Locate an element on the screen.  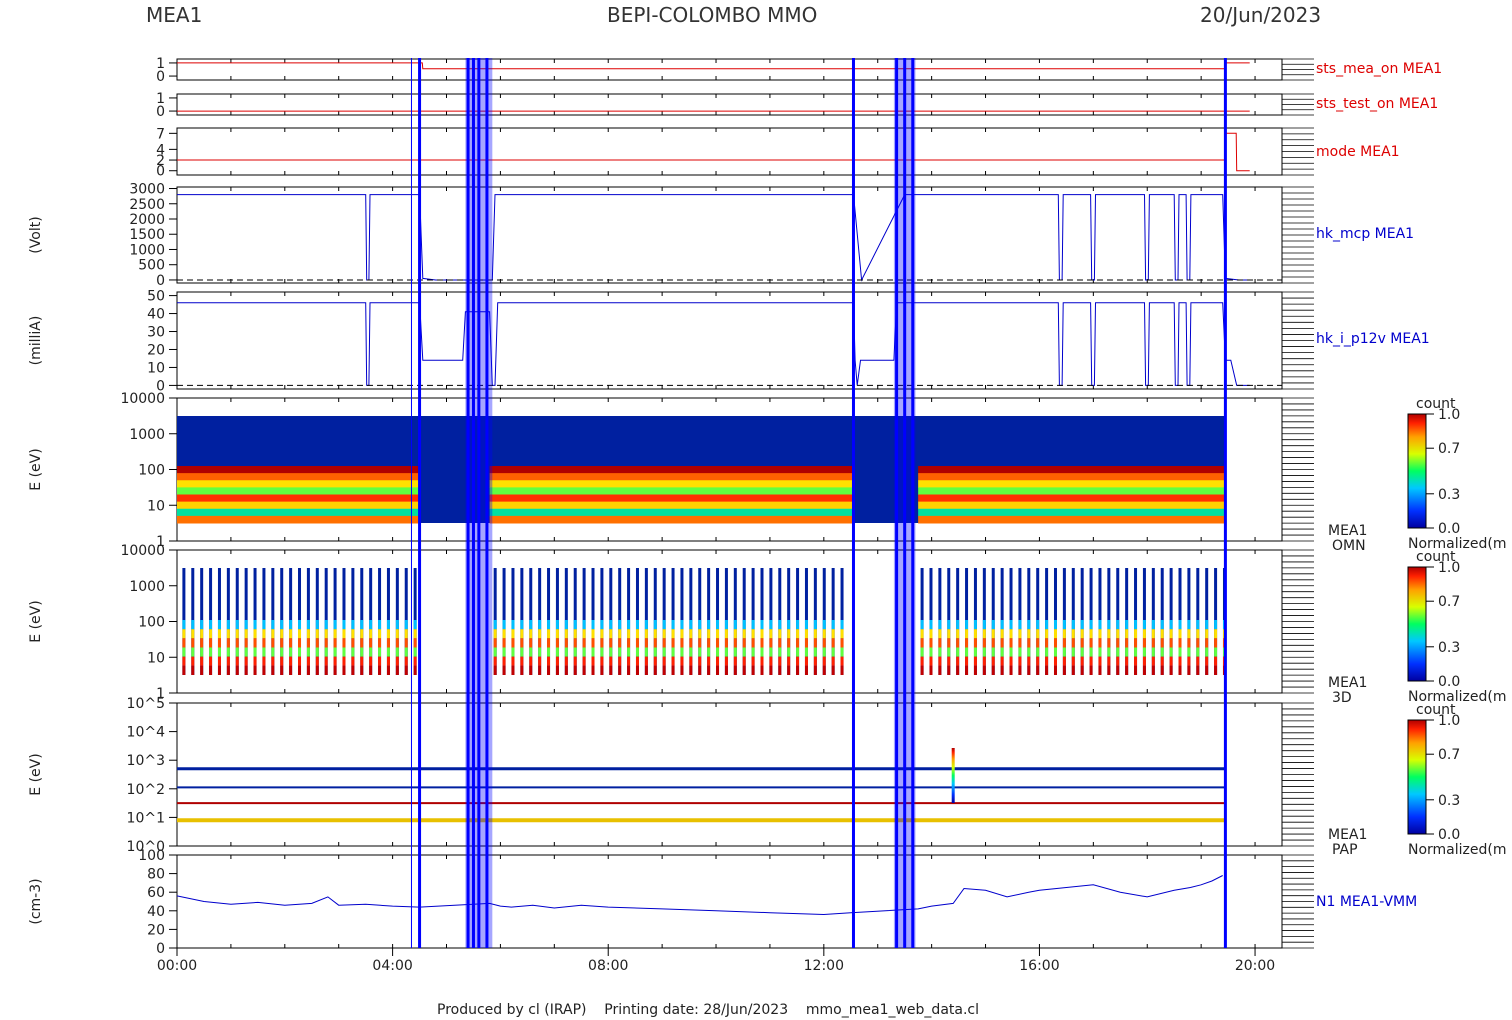
series-label: hk_mcp MEA1 is located at coordinates (1365, 234).